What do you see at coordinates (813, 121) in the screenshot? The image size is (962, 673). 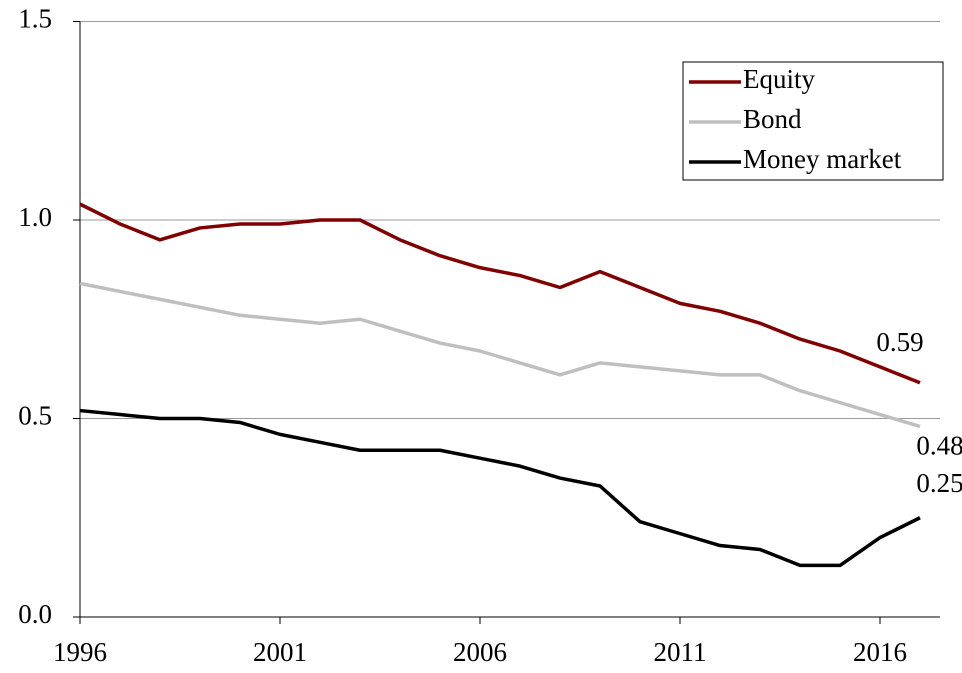 I see `legend: Equity Bond Money market` at bounding box center [813, 121].